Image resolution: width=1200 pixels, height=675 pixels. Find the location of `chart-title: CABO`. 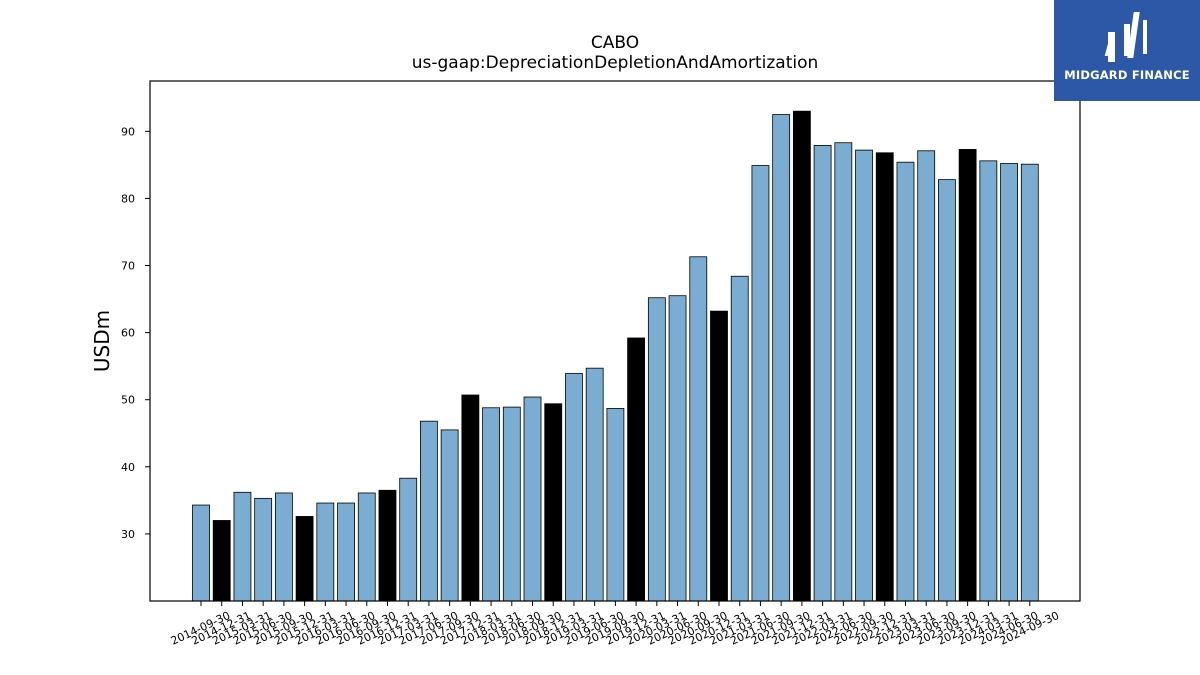

chart-title: CABO is located at coordinates (615, 43).